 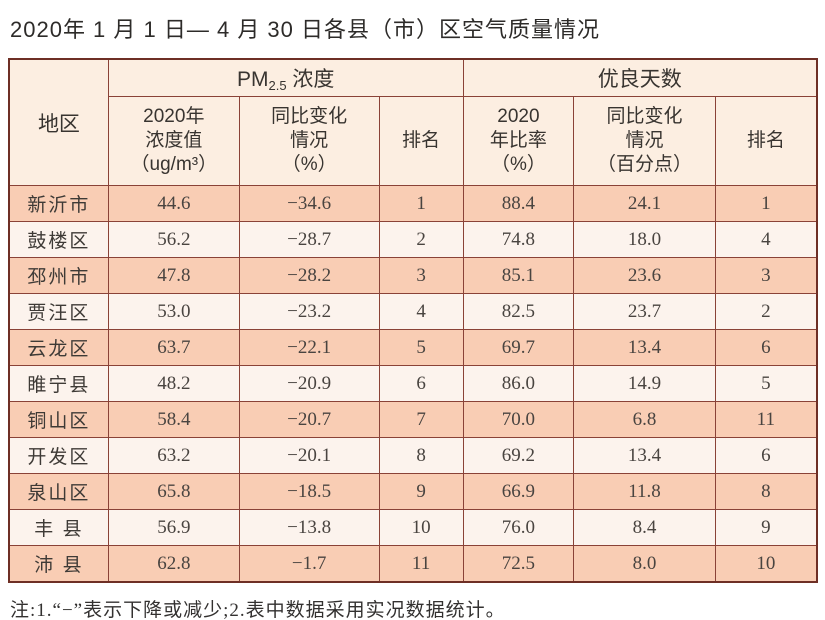 What do you see at coordinates (518, 311) in the screenshot?
I see `ratio-cell: 82.5` at bounding box center [518, 311].